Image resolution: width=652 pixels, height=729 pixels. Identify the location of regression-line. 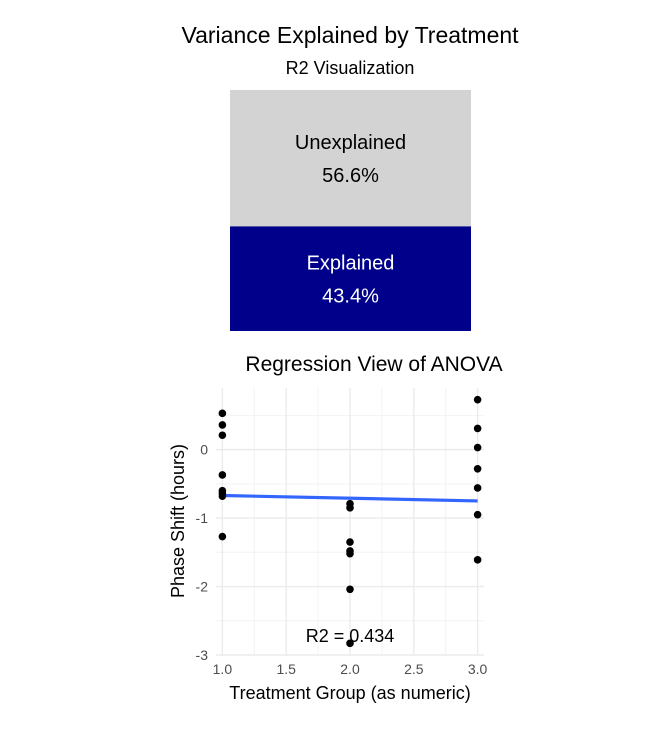
(350, 498).